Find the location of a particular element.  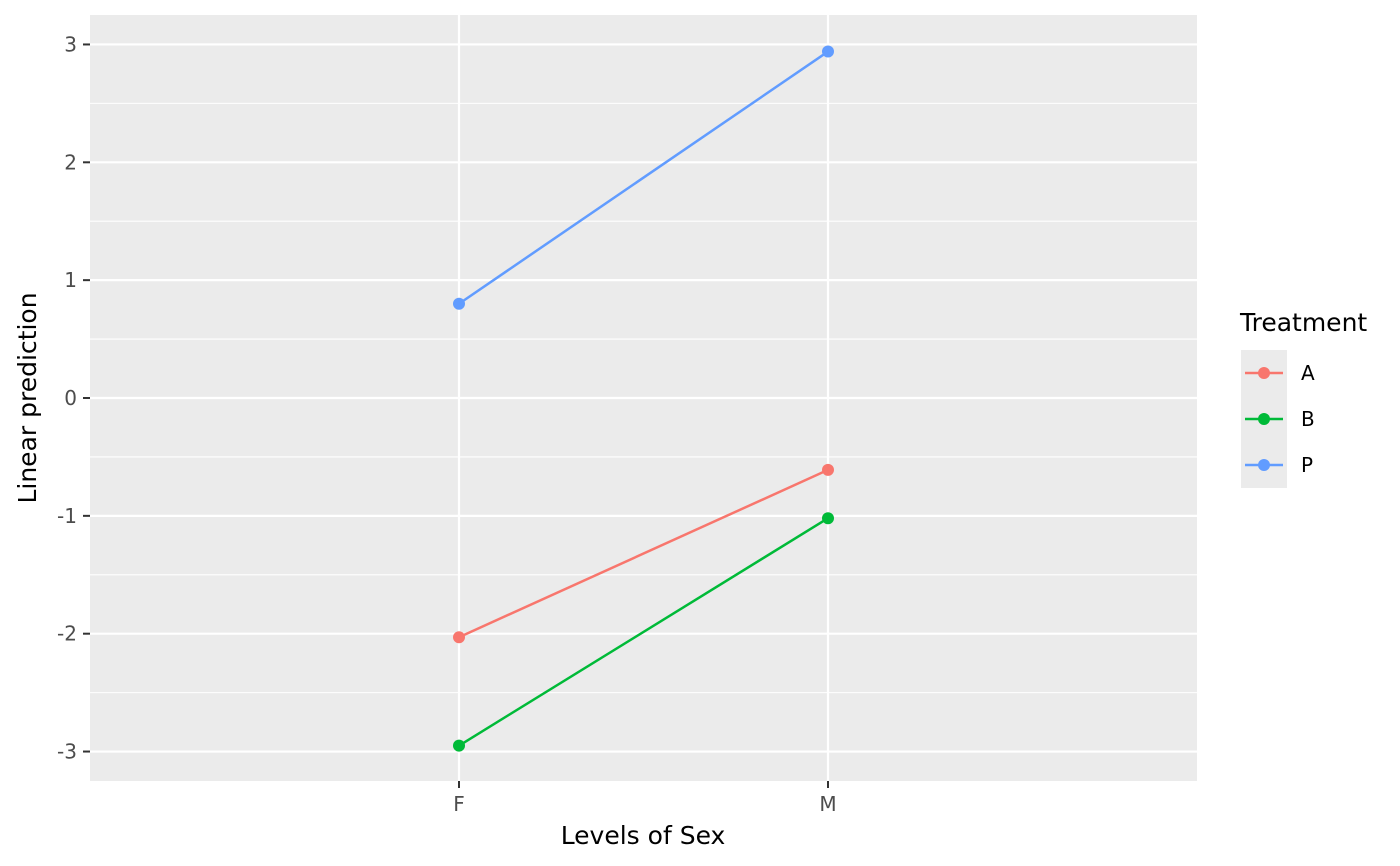

legend-label-B: B is located at coordinates (1308, 419).